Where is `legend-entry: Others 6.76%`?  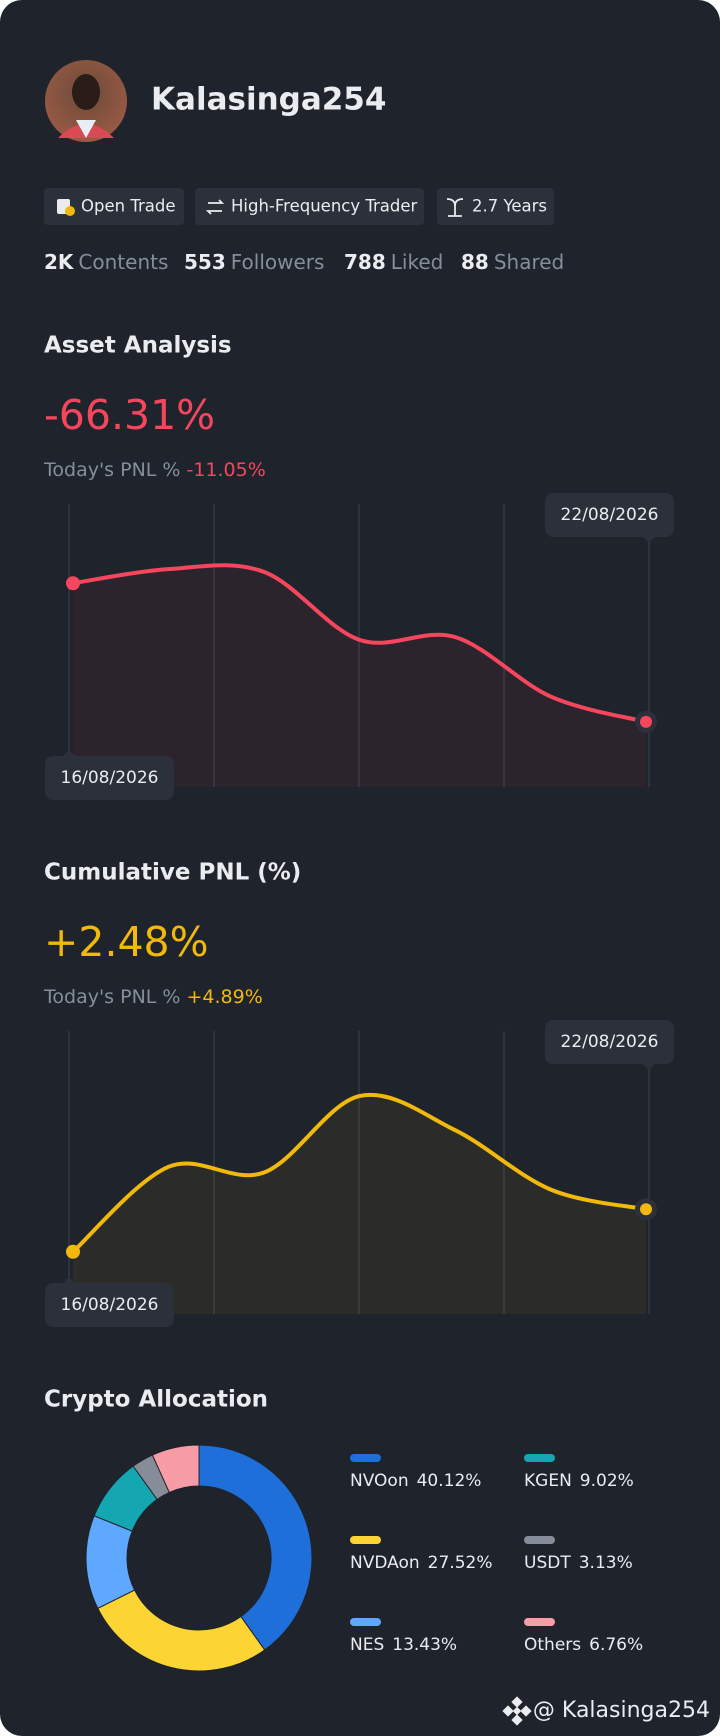
legend-entry: Others 6.76% is located at coordinates (583, 1645).